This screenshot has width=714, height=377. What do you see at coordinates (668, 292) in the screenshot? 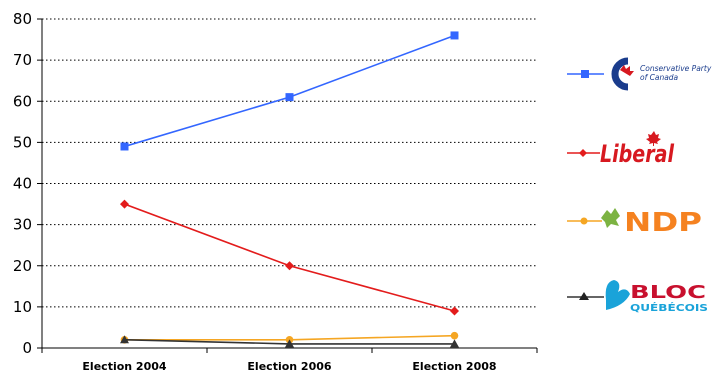
I see `legend-label-bloc-1: BLOC` at bounding box center [668, 292].